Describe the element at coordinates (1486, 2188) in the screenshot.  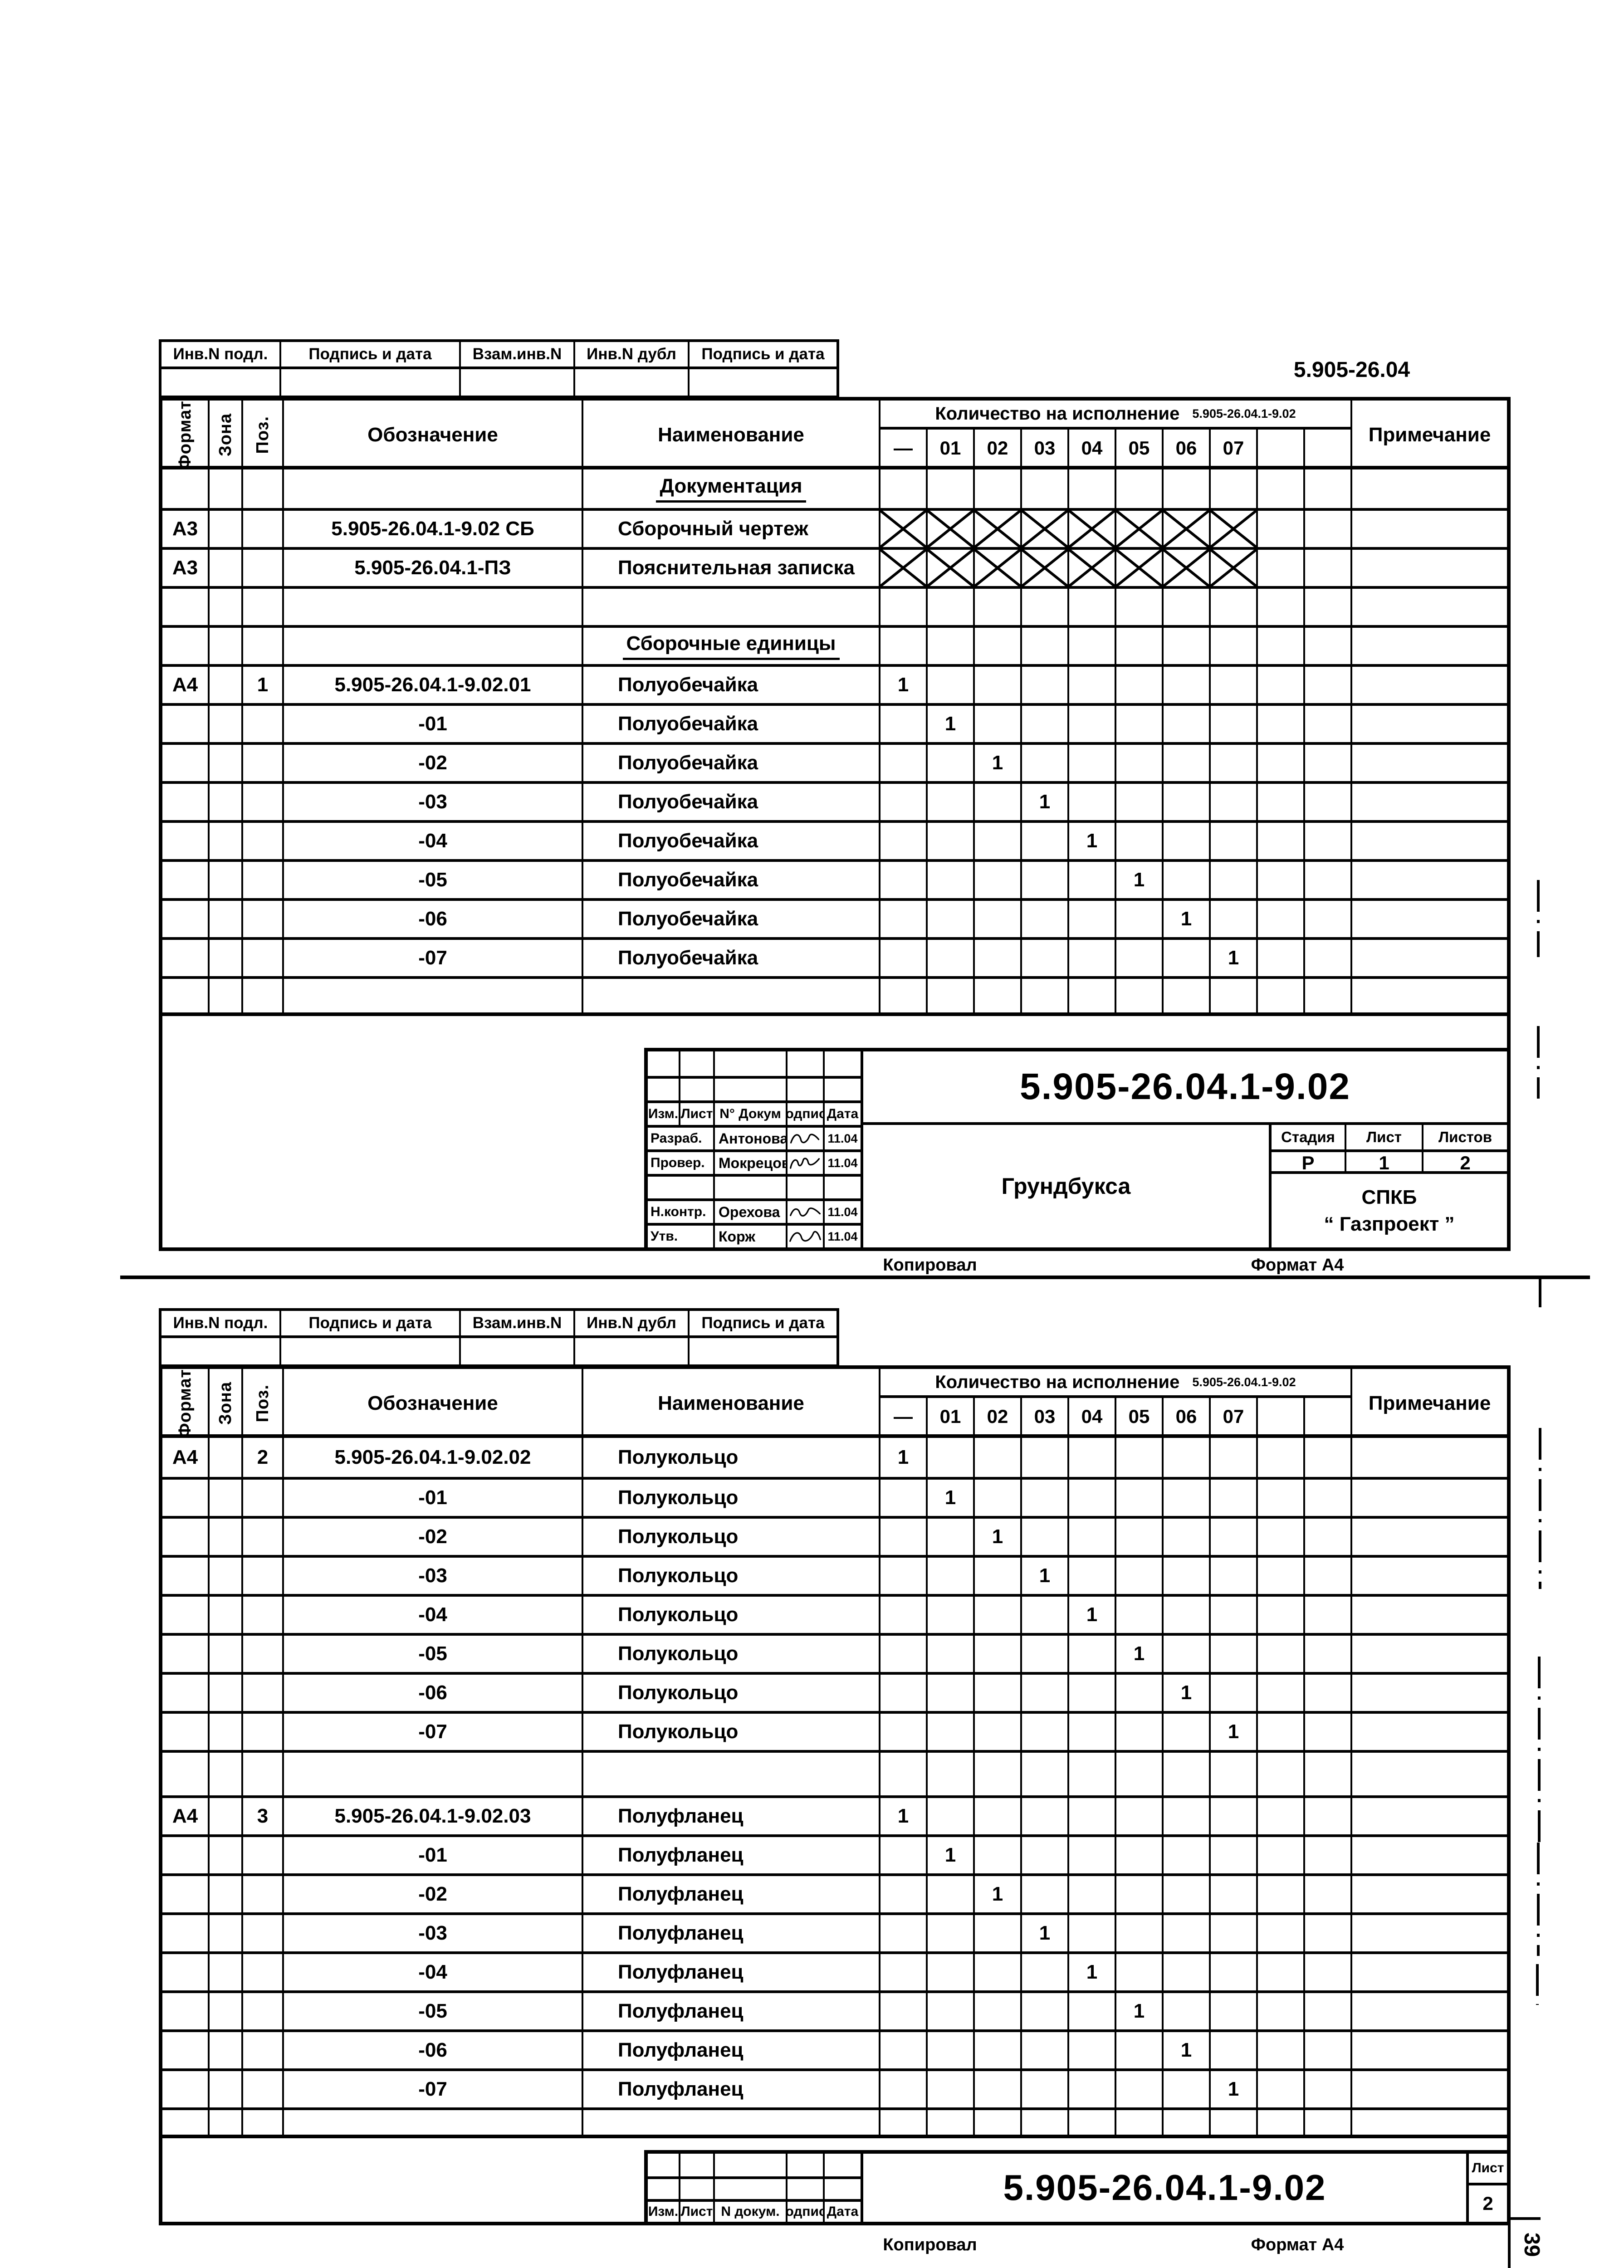
I see `sheet-number-box: Лист 2` at that location.